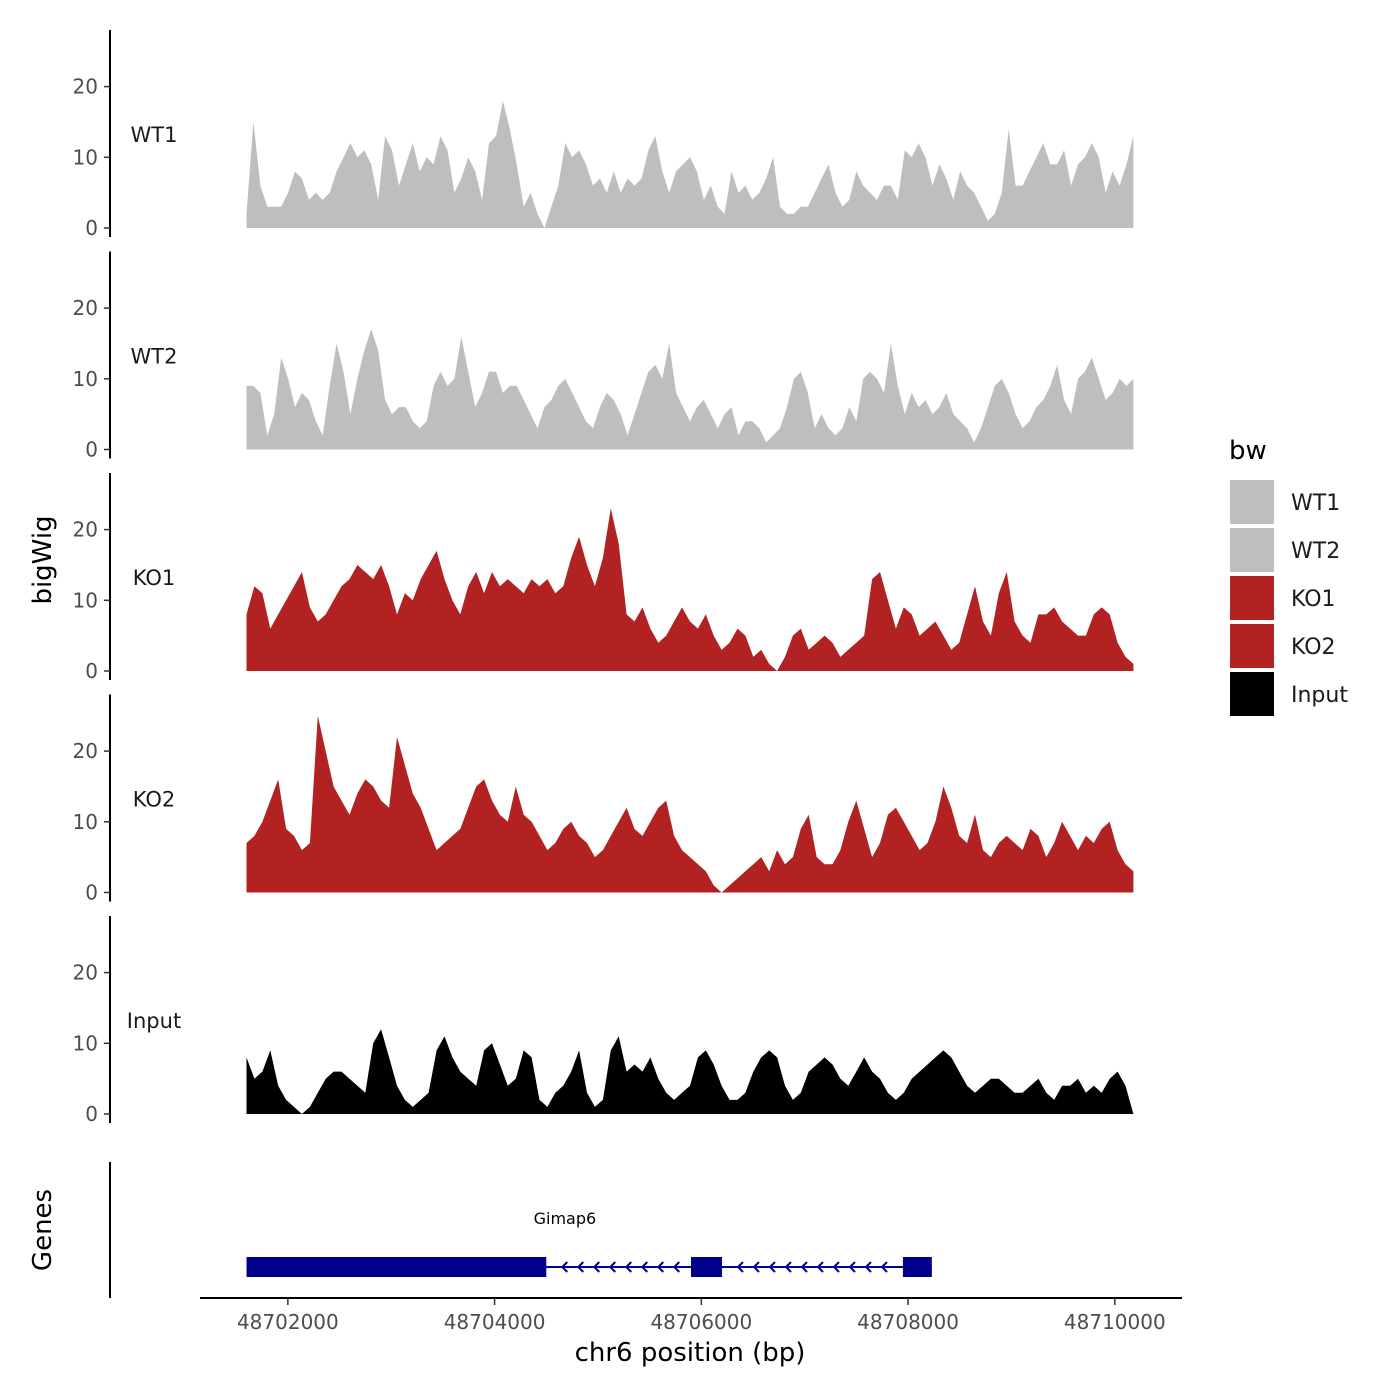 The image size is (1400, 1400). Describe the element at coordinates (690, 589) in the screenshot. I see `signal-area-ko1` at that location.